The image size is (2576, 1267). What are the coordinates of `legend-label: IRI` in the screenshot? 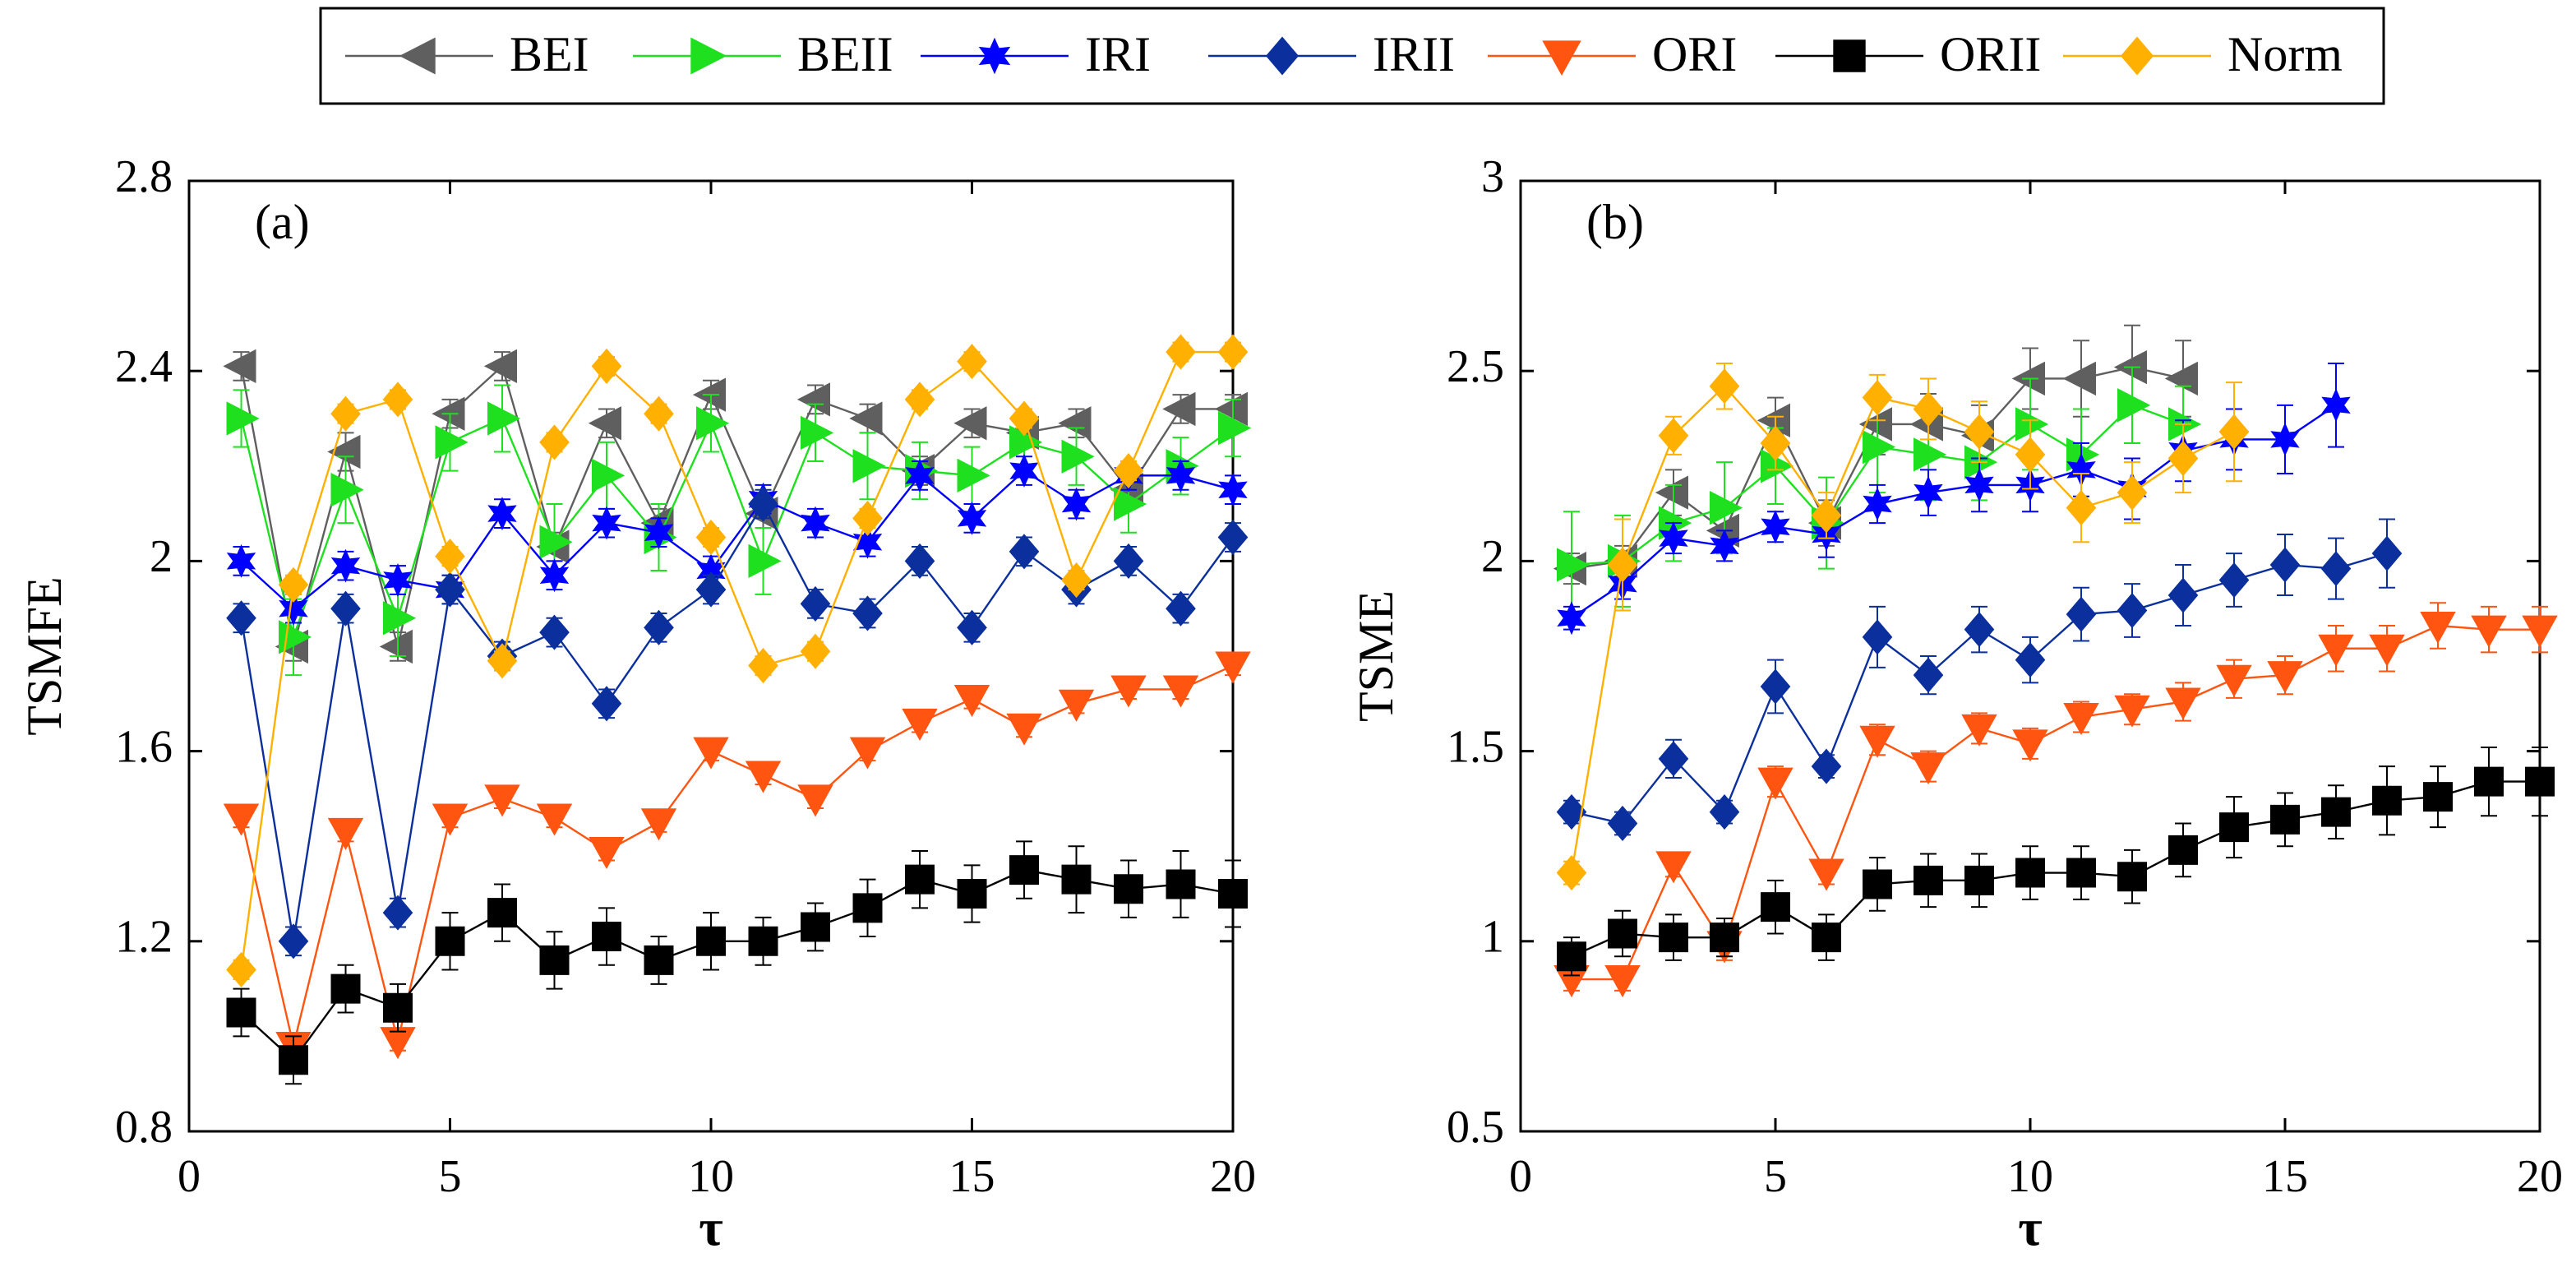 It's located at (1118, 54).